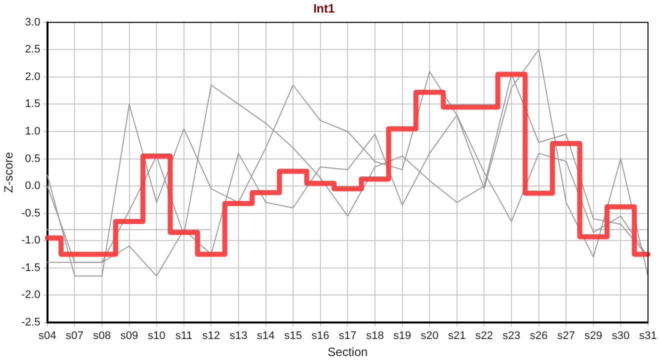 This screenshot has width=660, height=360. I want to click on x-tick-label: s04, so click(47, 336).